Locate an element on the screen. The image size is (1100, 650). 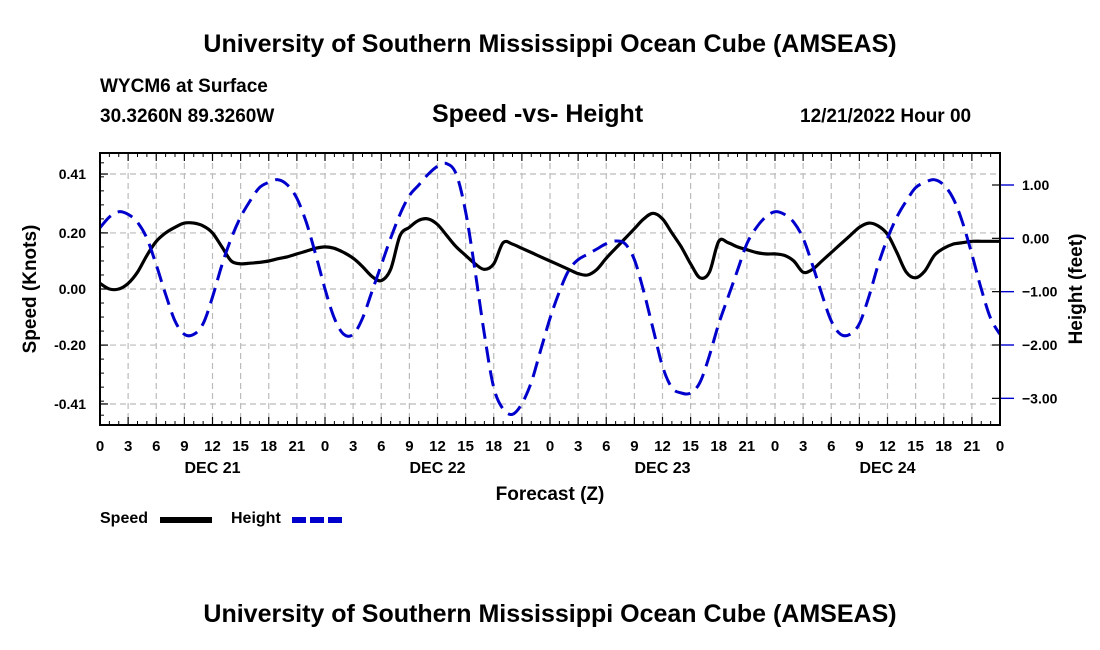
y2-tick-label: −1.00 is located at coordinates (1040, 292).